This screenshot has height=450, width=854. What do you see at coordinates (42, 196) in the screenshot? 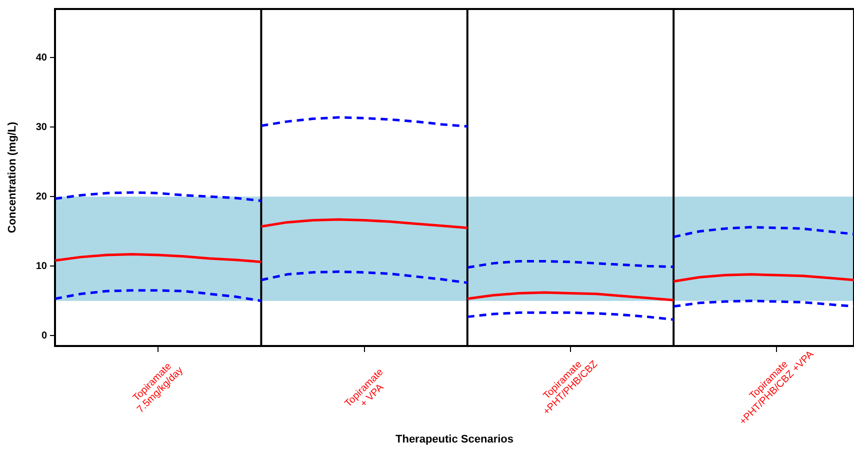
I see `y-tick-label: 20` at bounding box center [42, 196].